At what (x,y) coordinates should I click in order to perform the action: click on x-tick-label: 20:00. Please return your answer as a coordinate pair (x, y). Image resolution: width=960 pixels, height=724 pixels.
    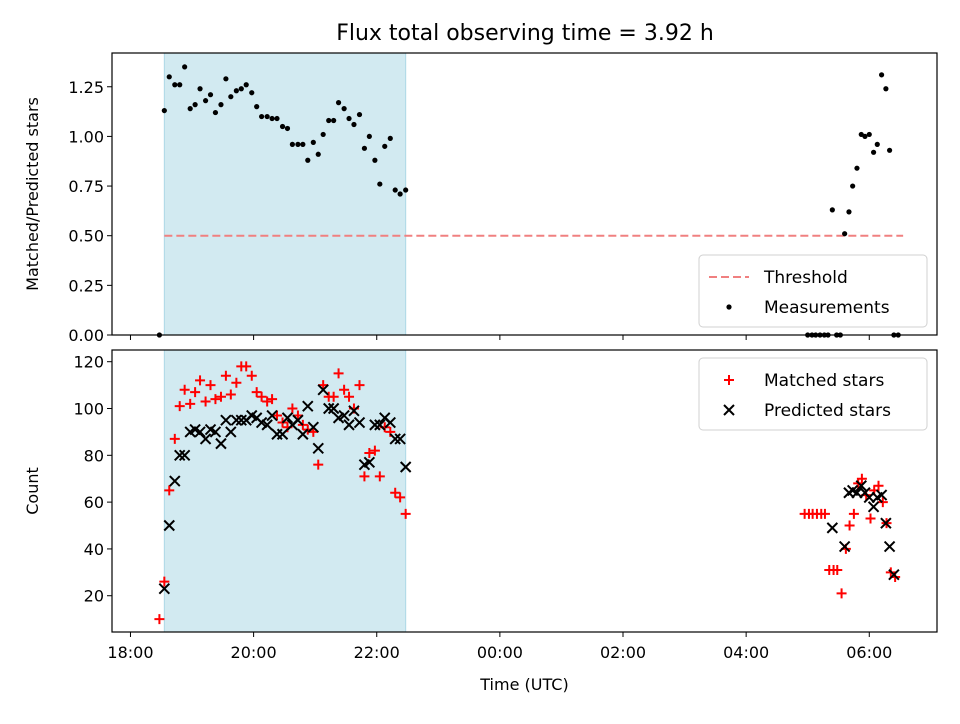
    Looking at the image, I should click on (254, 652).